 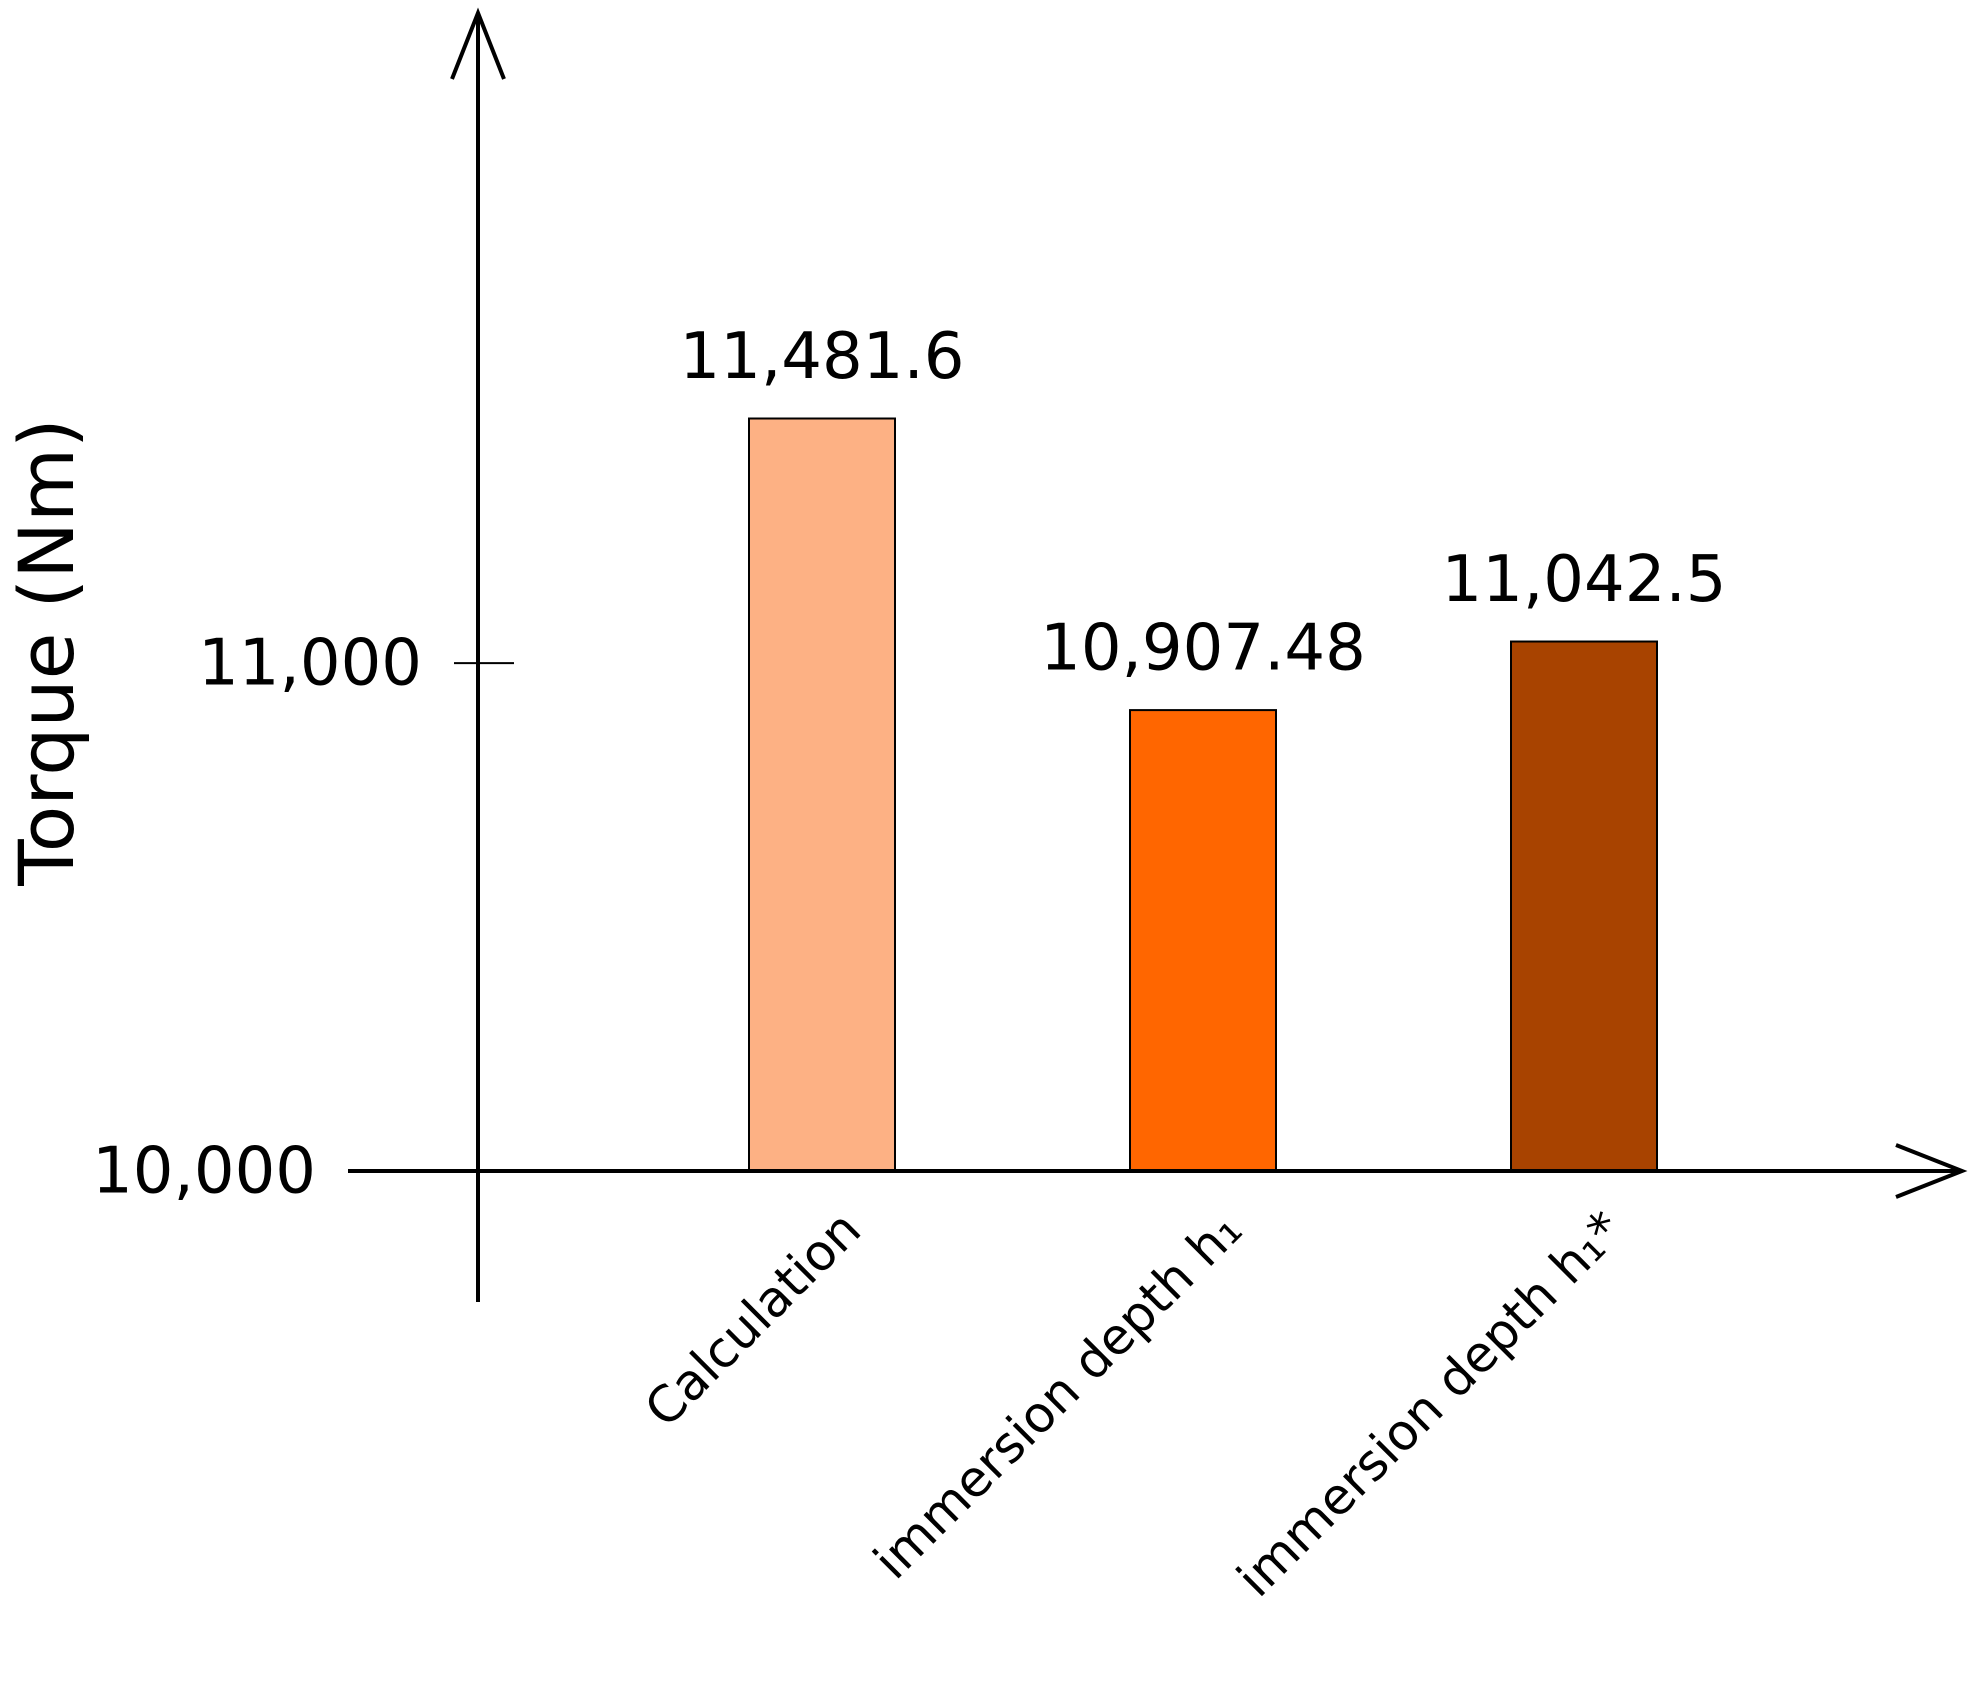 I want to click on value-label: 11,042.5, so click(x=1584, y=580).